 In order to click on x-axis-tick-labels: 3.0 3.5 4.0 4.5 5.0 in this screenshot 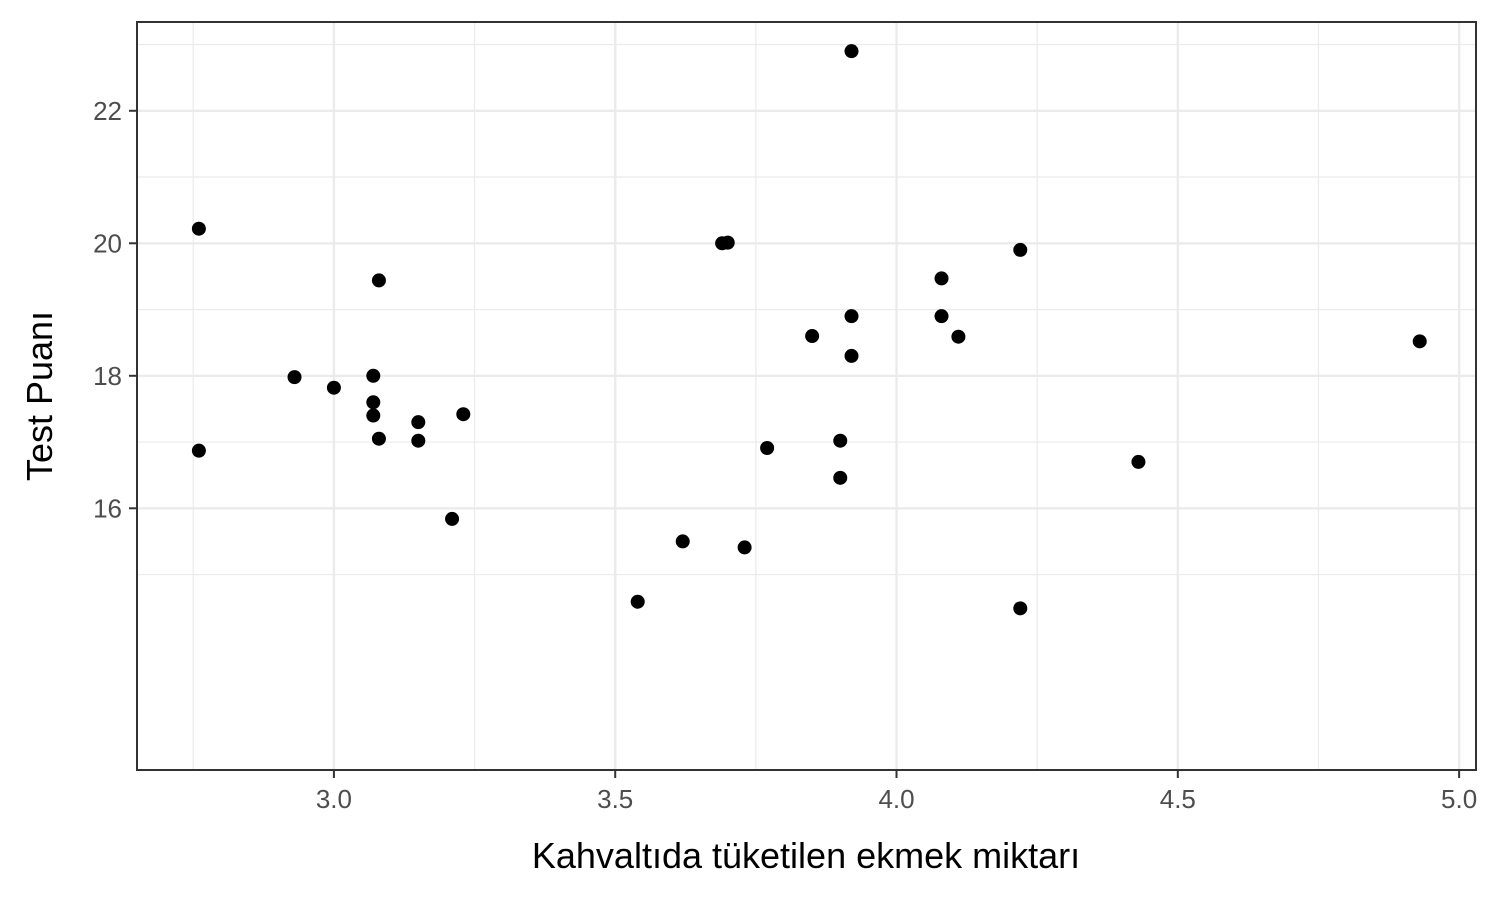, I will do `click(896, 799)`.